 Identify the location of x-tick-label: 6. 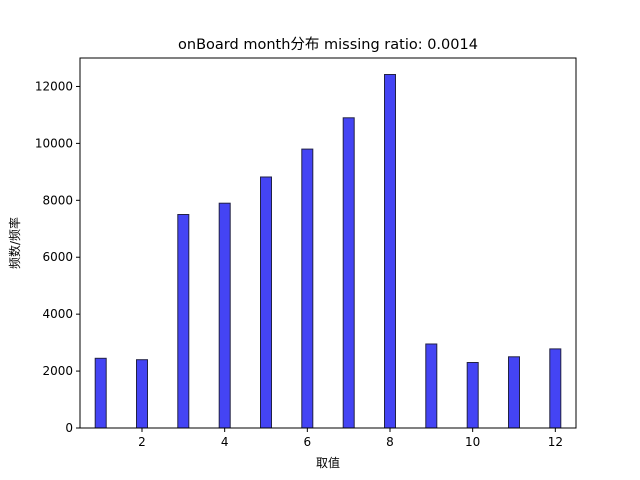
(308, 442).